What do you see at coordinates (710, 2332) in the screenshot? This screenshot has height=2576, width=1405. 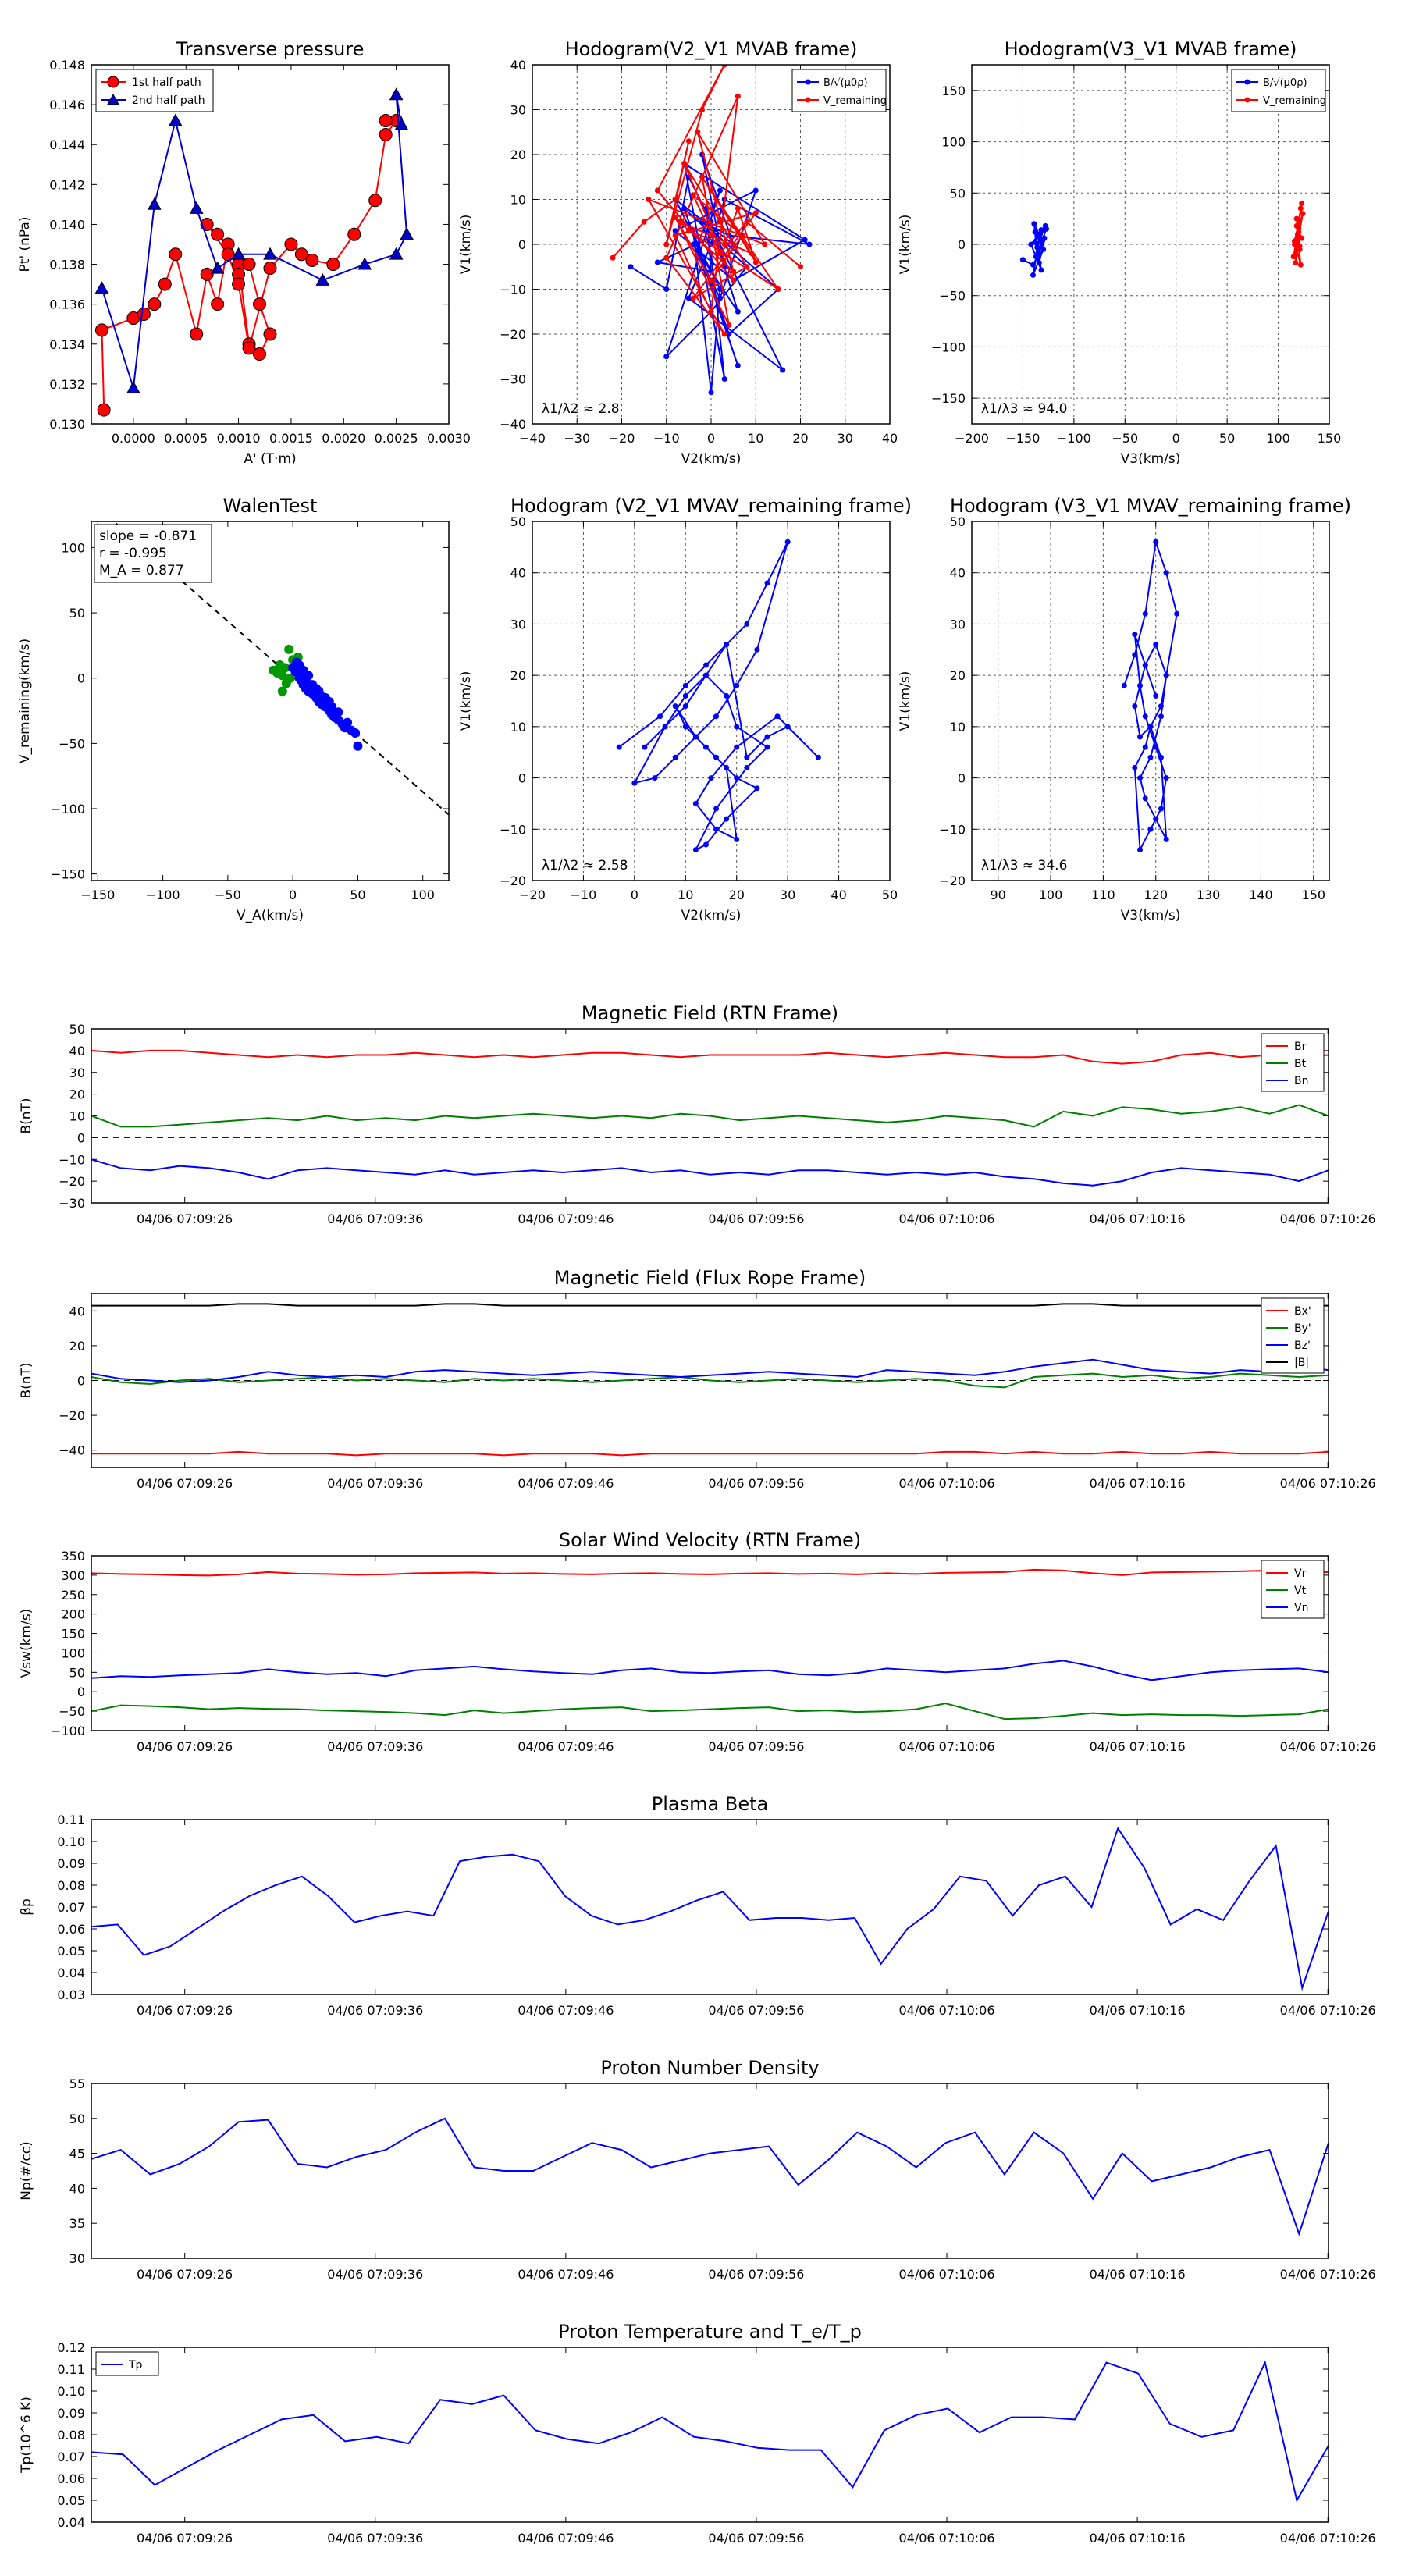 I see `chart-title: Proton Temperature and T_e/T_p` at bounding box center [710, 2332].